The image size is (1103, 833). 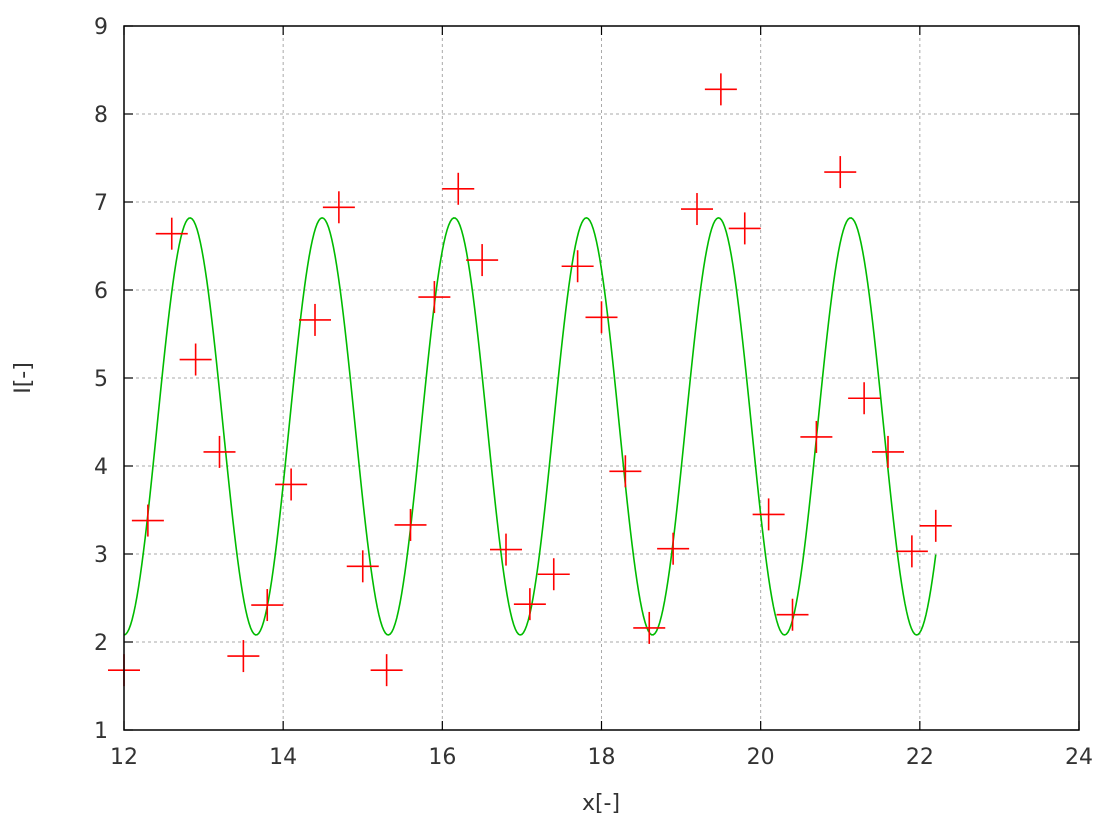 I want to click on y-tick-label: 1, so click(x=101, y=731).